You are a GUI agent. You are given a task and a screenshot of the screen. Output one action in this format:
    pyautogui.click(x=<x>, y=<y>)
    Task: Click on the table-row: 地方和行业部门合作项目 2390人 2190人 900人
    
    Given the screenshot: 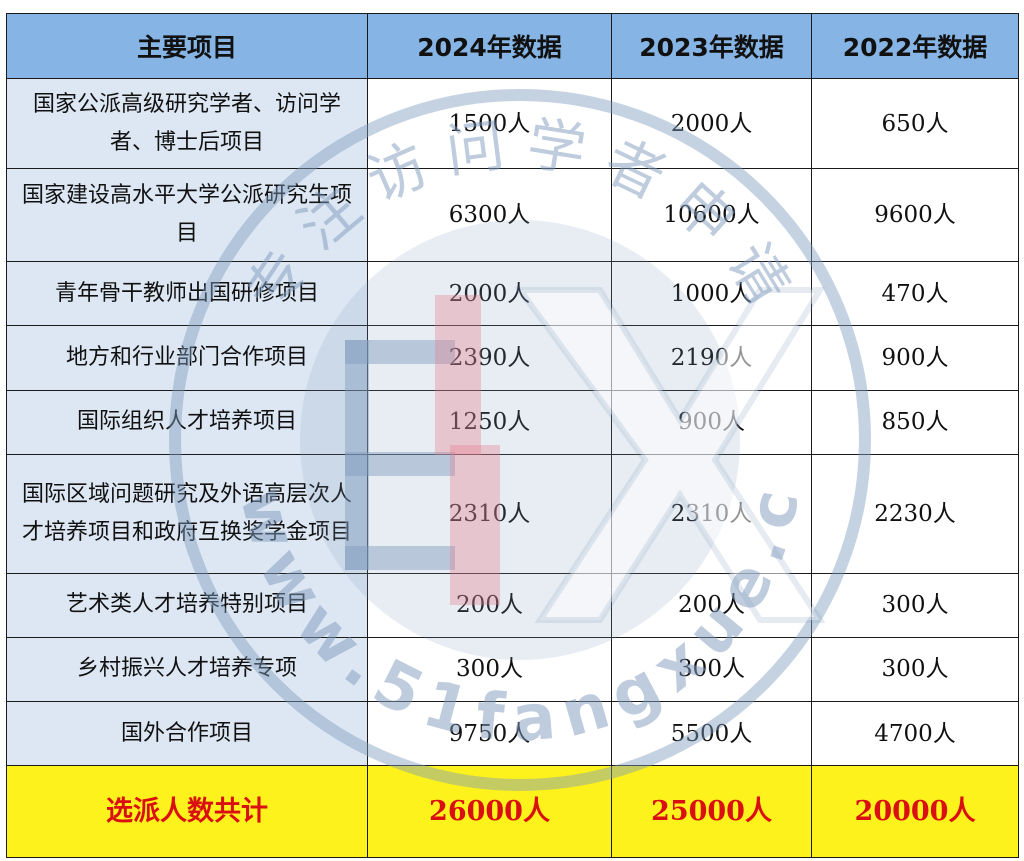 What is the action you would take?
    pyautogui.click(x=512, y=358)
    